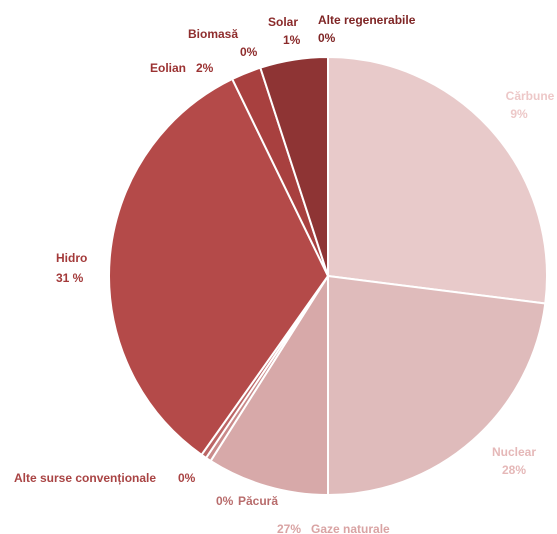  What do you see at coordinates (205, 68) in the screenshot?
I see `slice-value-eolian: 2%` at bounding box center [205, 68].